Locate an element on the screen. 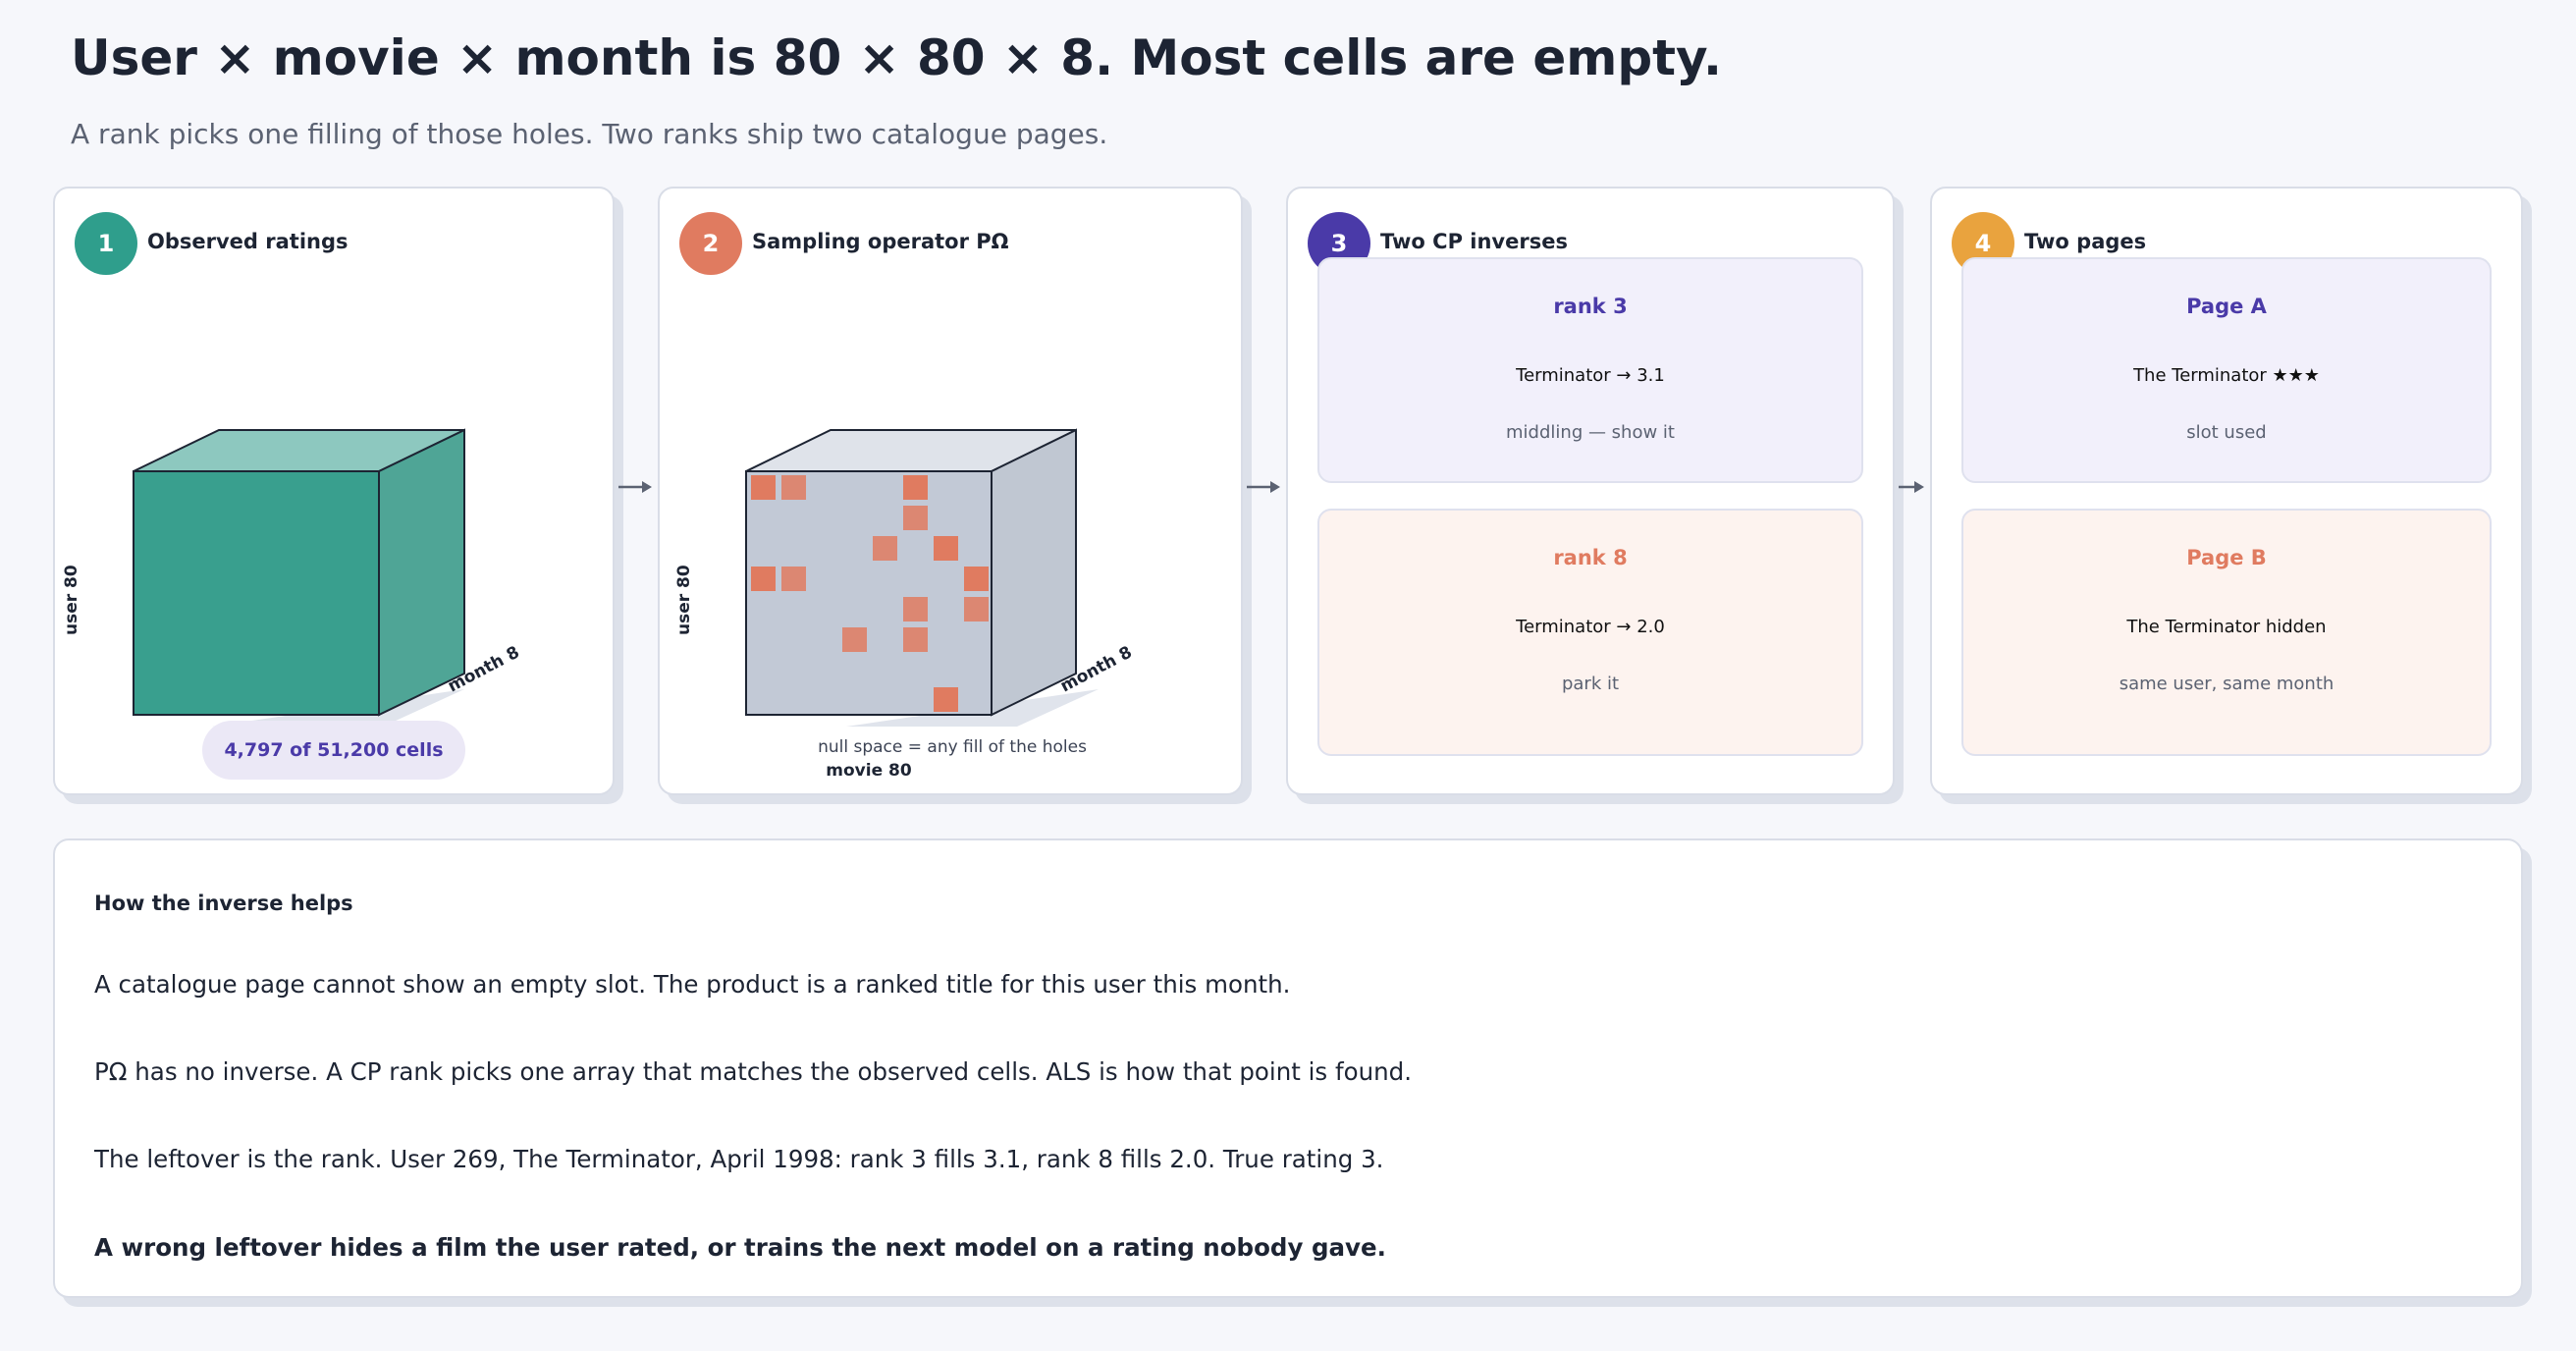  panel-title-4: Two pages is located at coordinates (2085, 241).